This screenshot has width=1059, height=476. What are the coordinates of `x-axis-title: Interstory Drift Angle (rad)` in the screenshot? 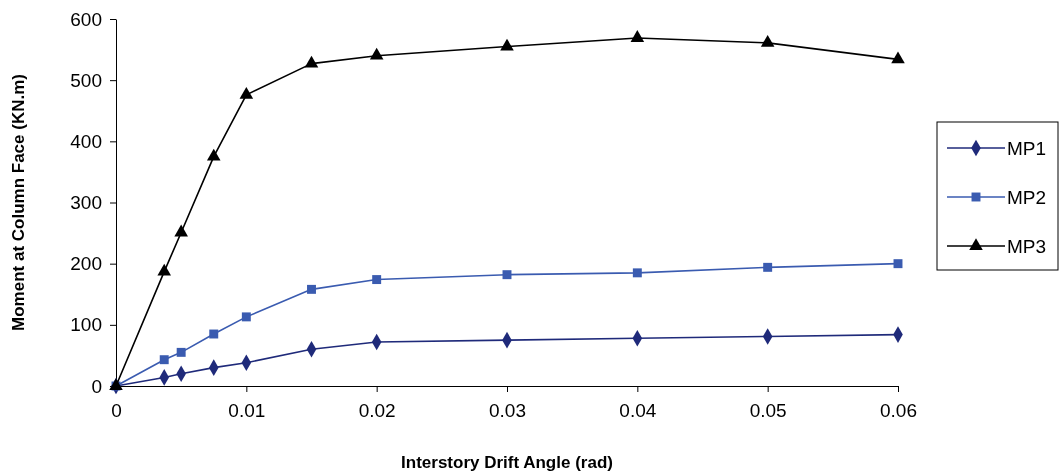 It's located at (507, 462).